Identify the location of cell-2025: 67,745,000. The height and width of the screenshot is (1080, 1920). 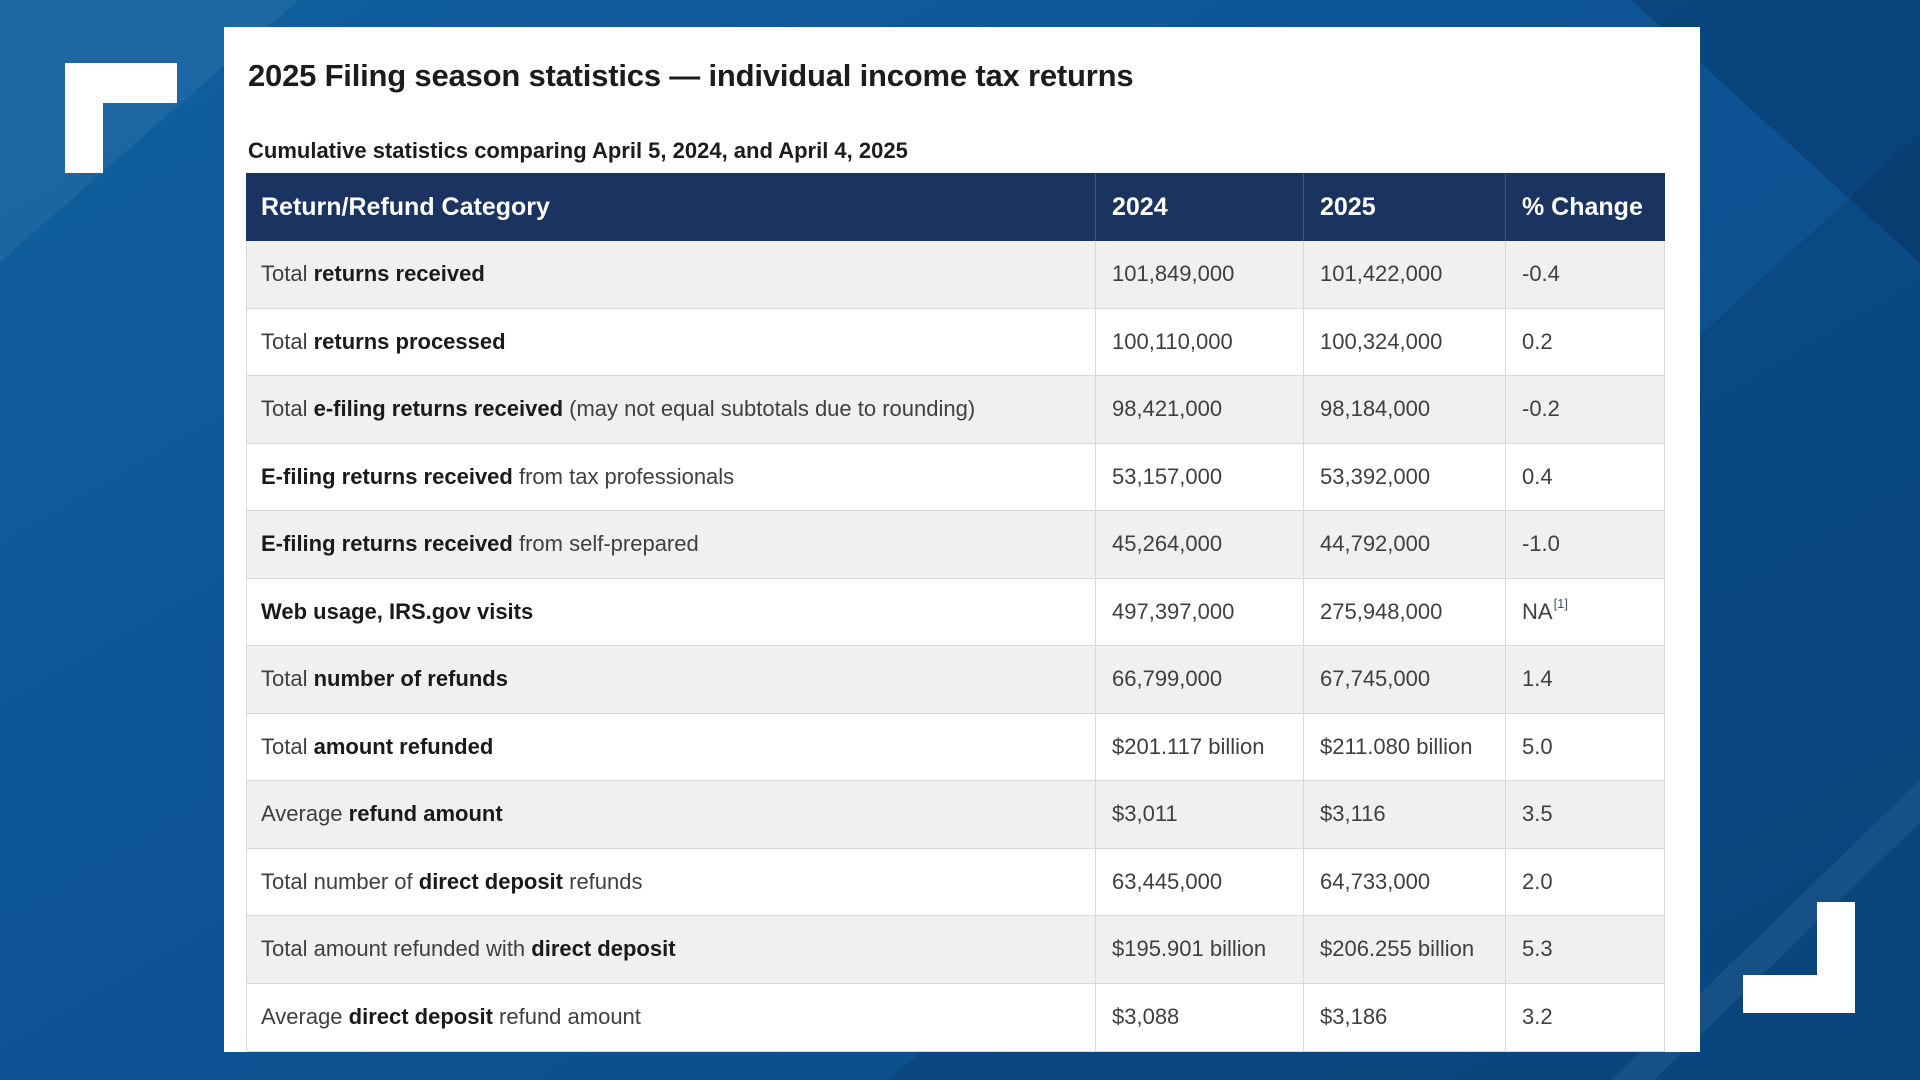
(1404, 679).